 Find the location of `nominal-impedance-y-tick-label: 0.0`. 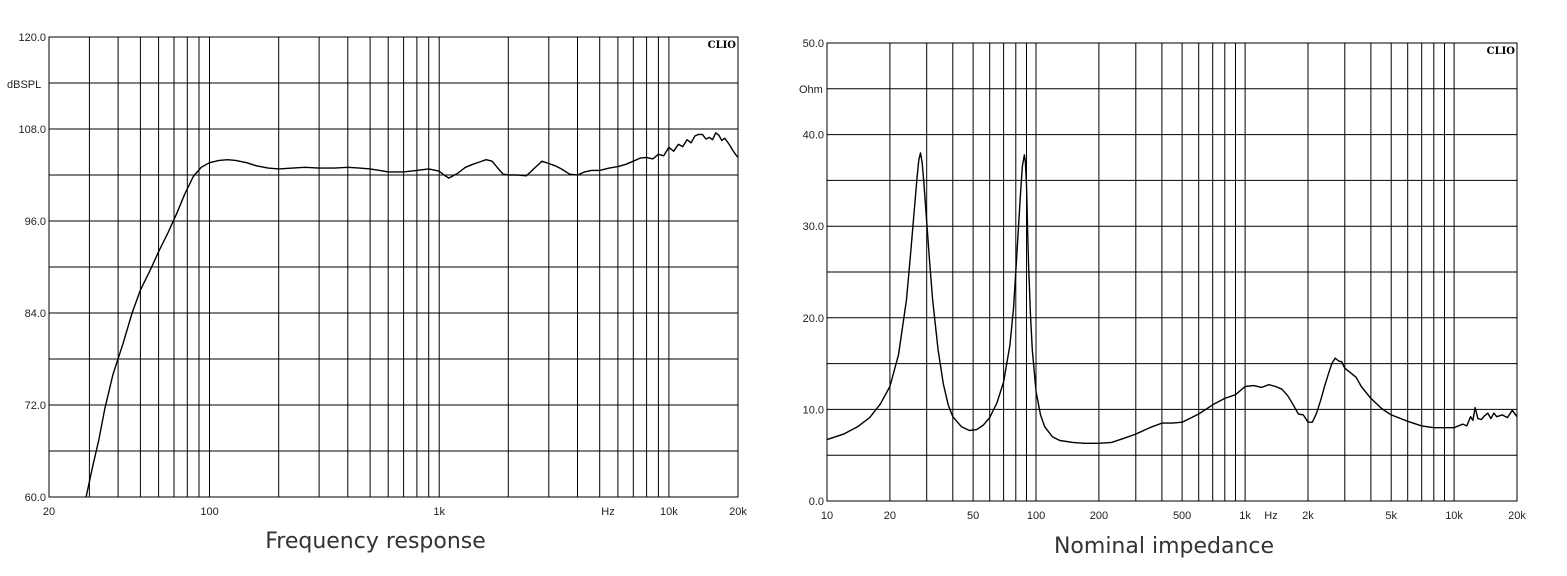

nominal-impedance-y-tick-label: 0.0 is located at coordinates (816, 502).